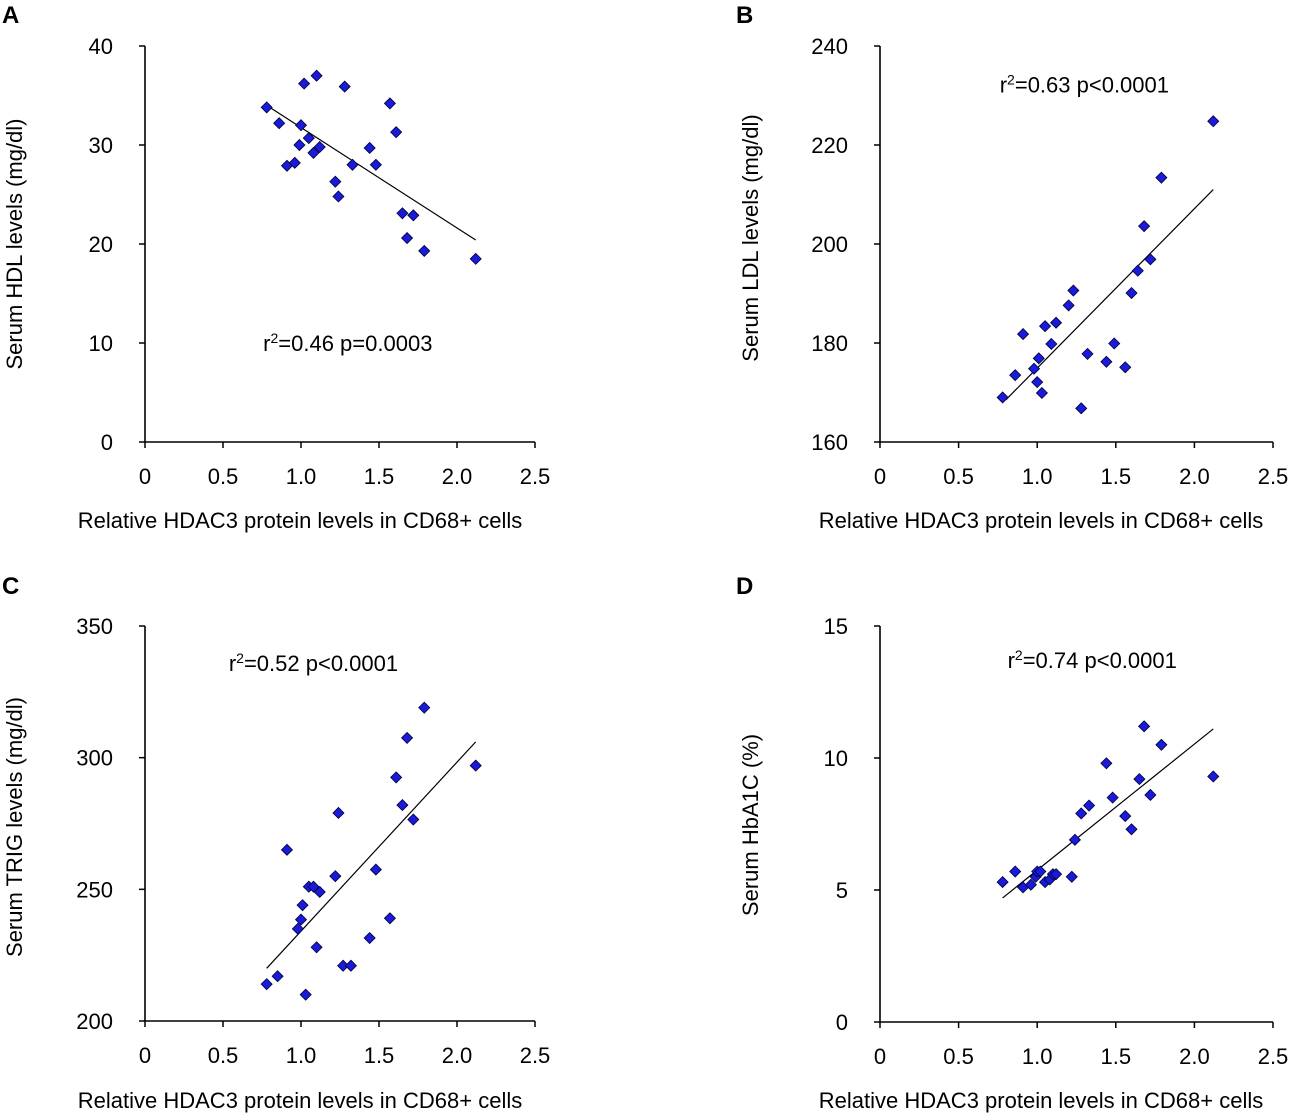 This screenshot has width=1299, height=1115. I want to click on y-tick-label: 350, so click(94, 626).